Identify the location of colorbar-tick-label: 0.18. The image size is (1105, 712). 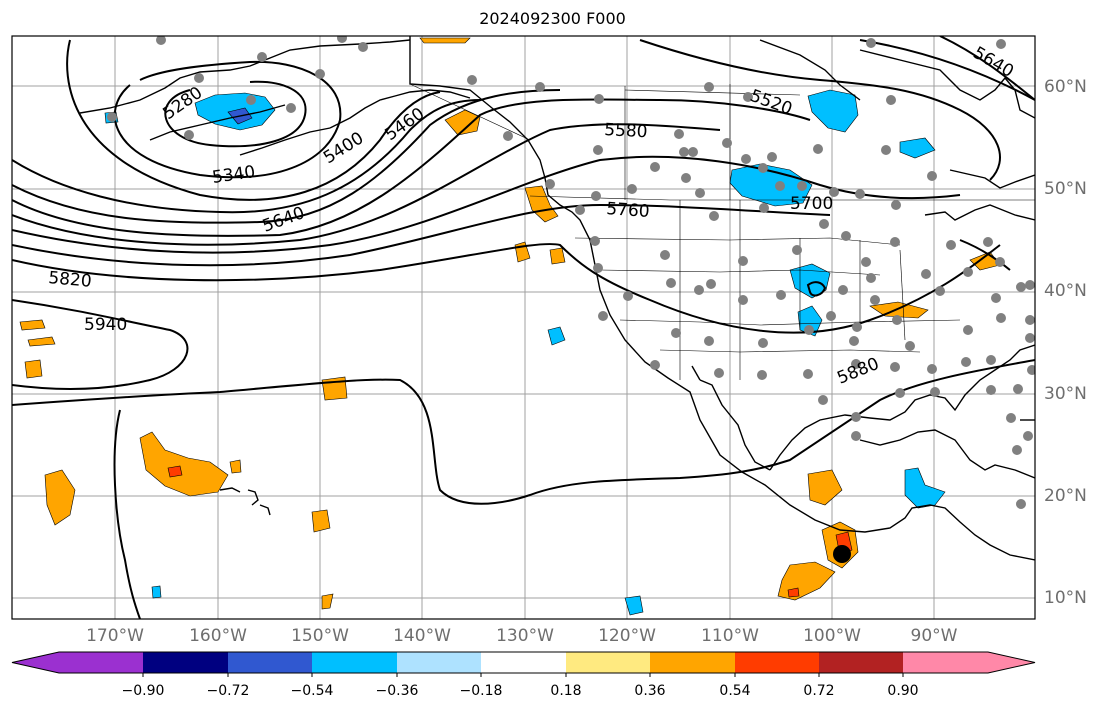
(566, 691).